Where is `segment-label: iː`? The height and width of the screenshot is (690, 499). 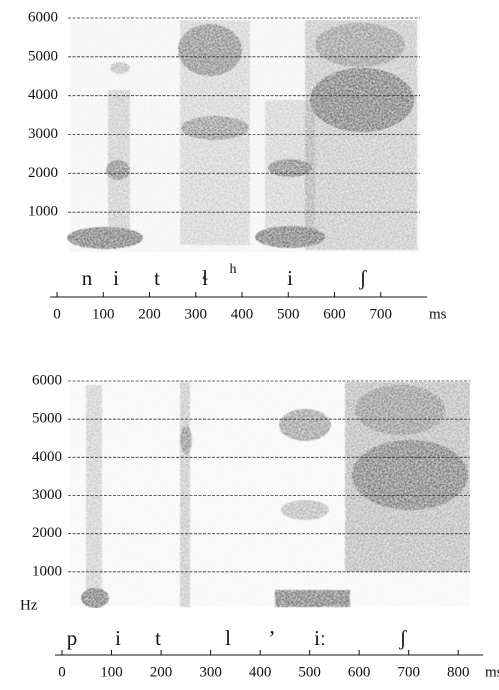 segment-label: iː is located at coordinates (320, 638).